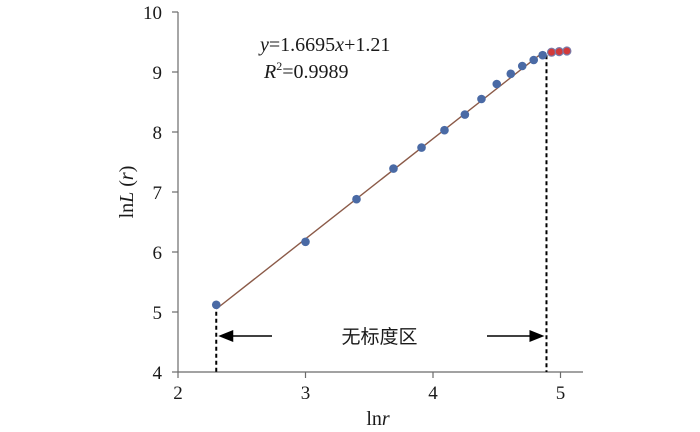 The width and height of the screenshot is (700, 432). Describe the element at coordinates (158, 133) in the screenshot. I see `y-tick-label: 8` at that location.